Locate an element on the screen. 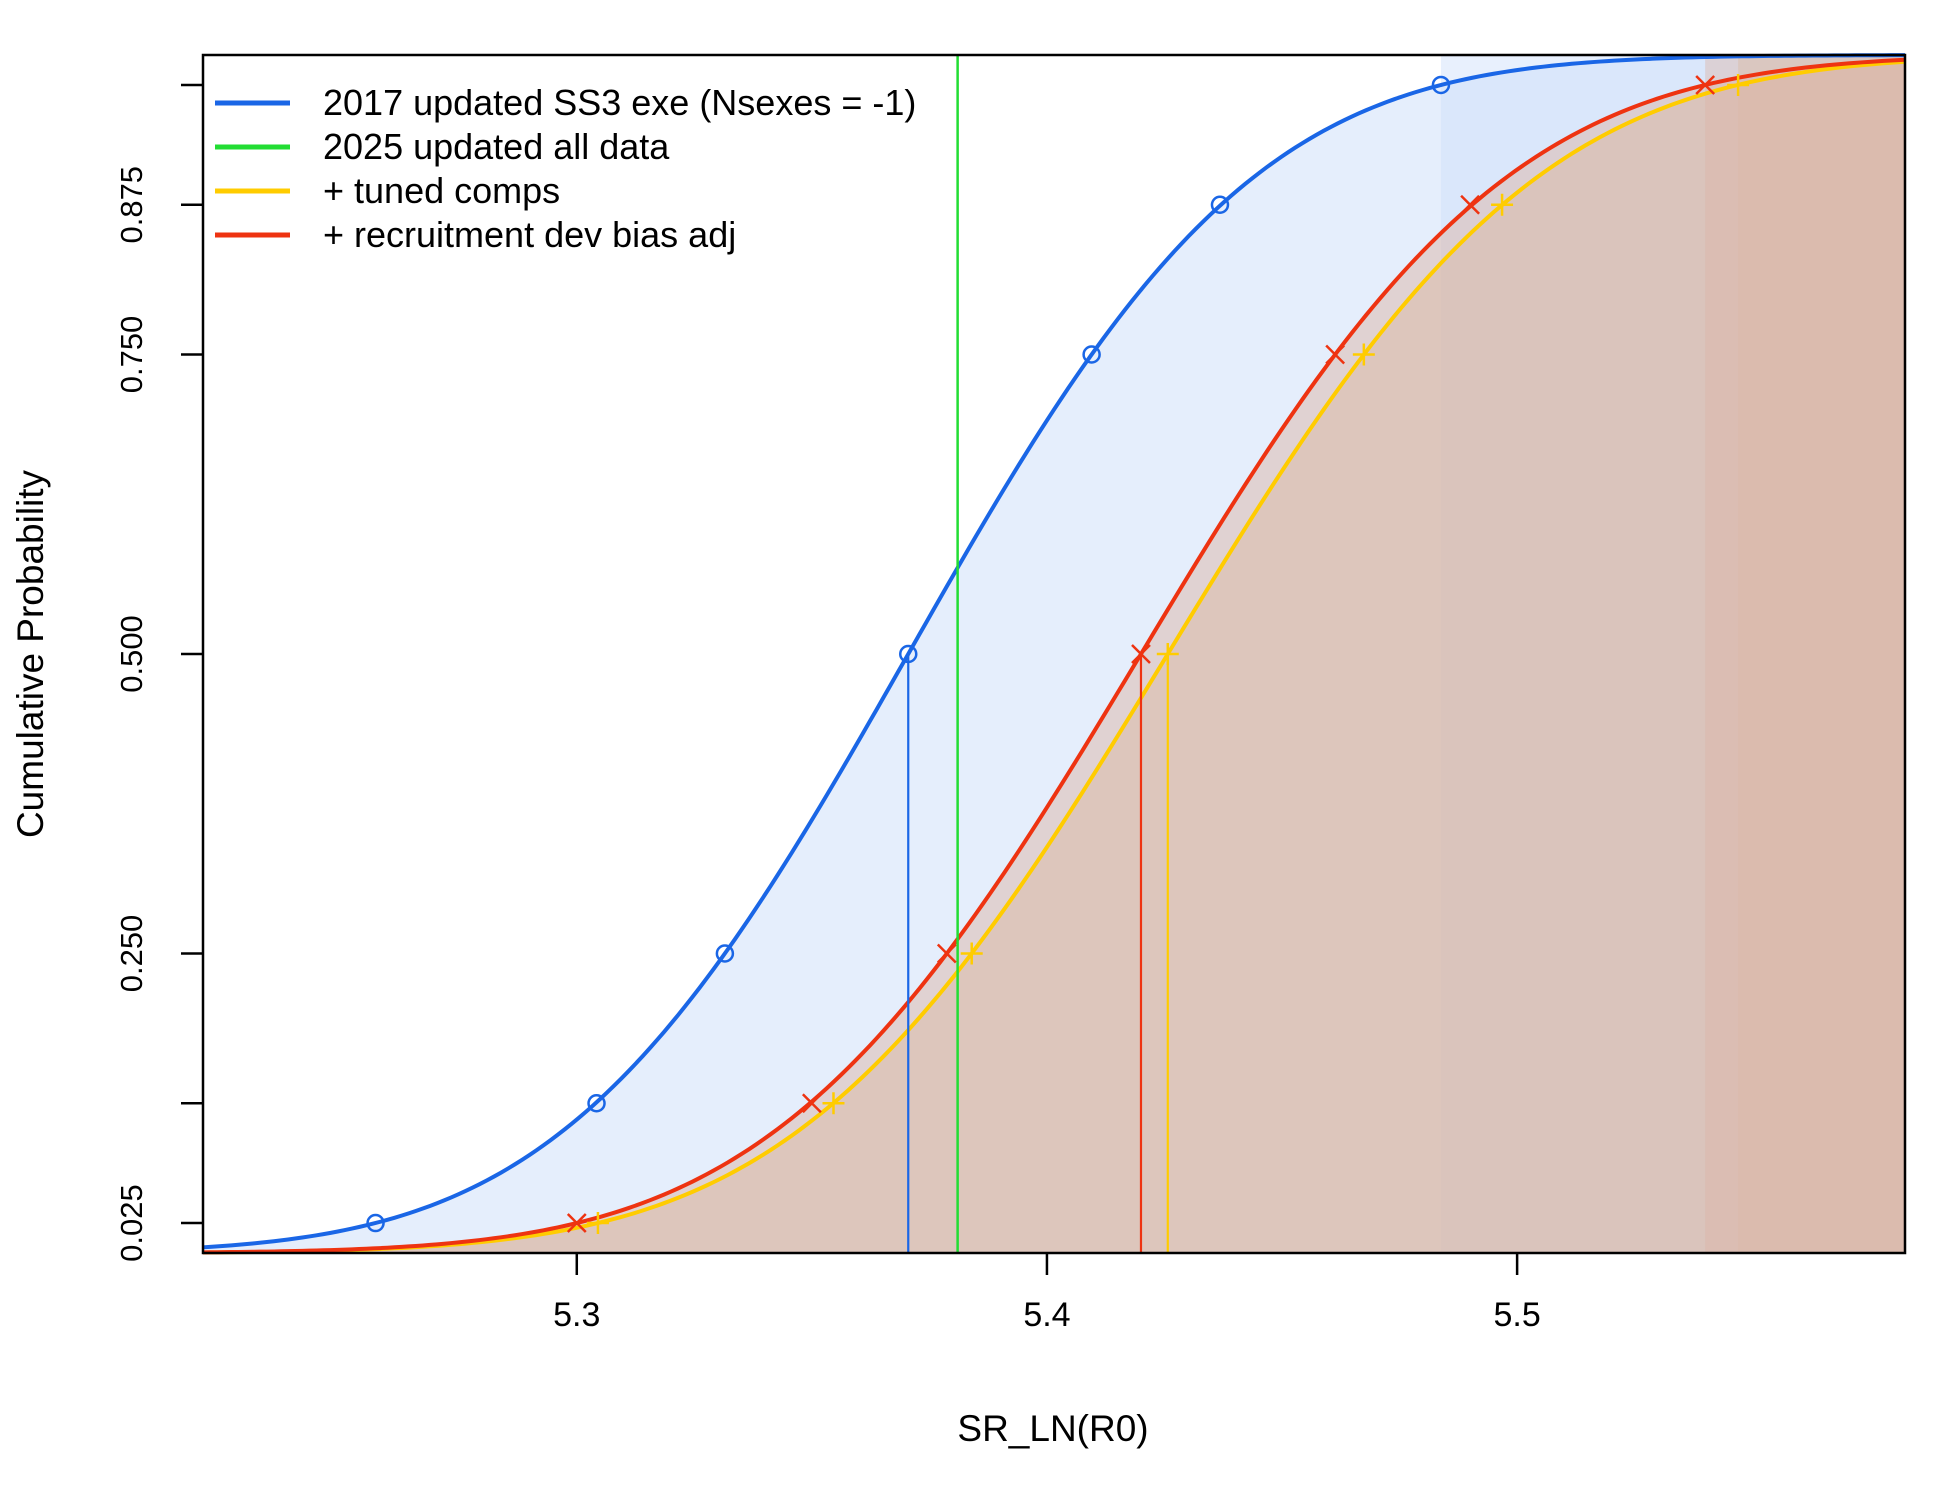  x-tick-label: 5.4 is located at coordinates (1046, 1315).